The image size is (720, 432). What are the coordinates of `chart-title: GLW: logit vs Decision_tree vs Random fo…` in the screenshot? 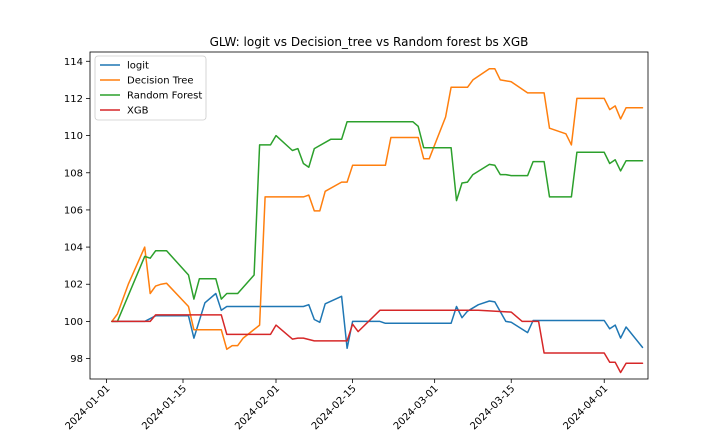 It's located at (369, 42).